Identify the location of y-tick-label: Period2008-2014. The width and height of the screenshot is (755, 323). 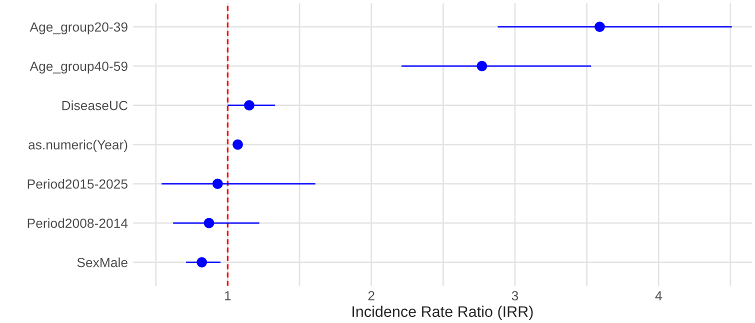
(78, 223).